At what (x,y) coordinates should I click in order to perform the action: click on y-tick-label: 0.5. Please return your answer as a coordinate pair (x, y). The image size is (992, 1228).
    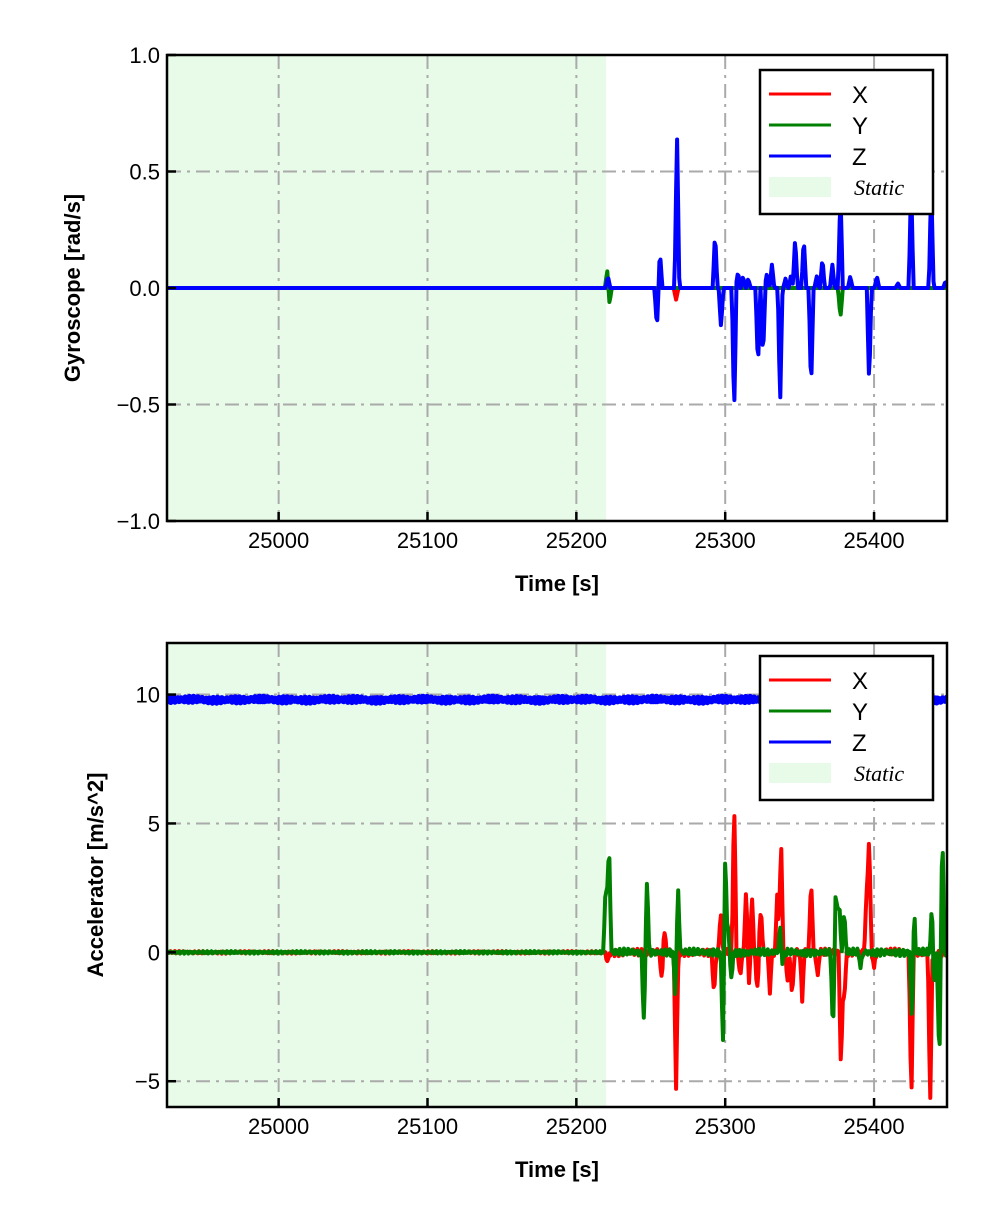
    Looking at the image, I should click on (144, 172).